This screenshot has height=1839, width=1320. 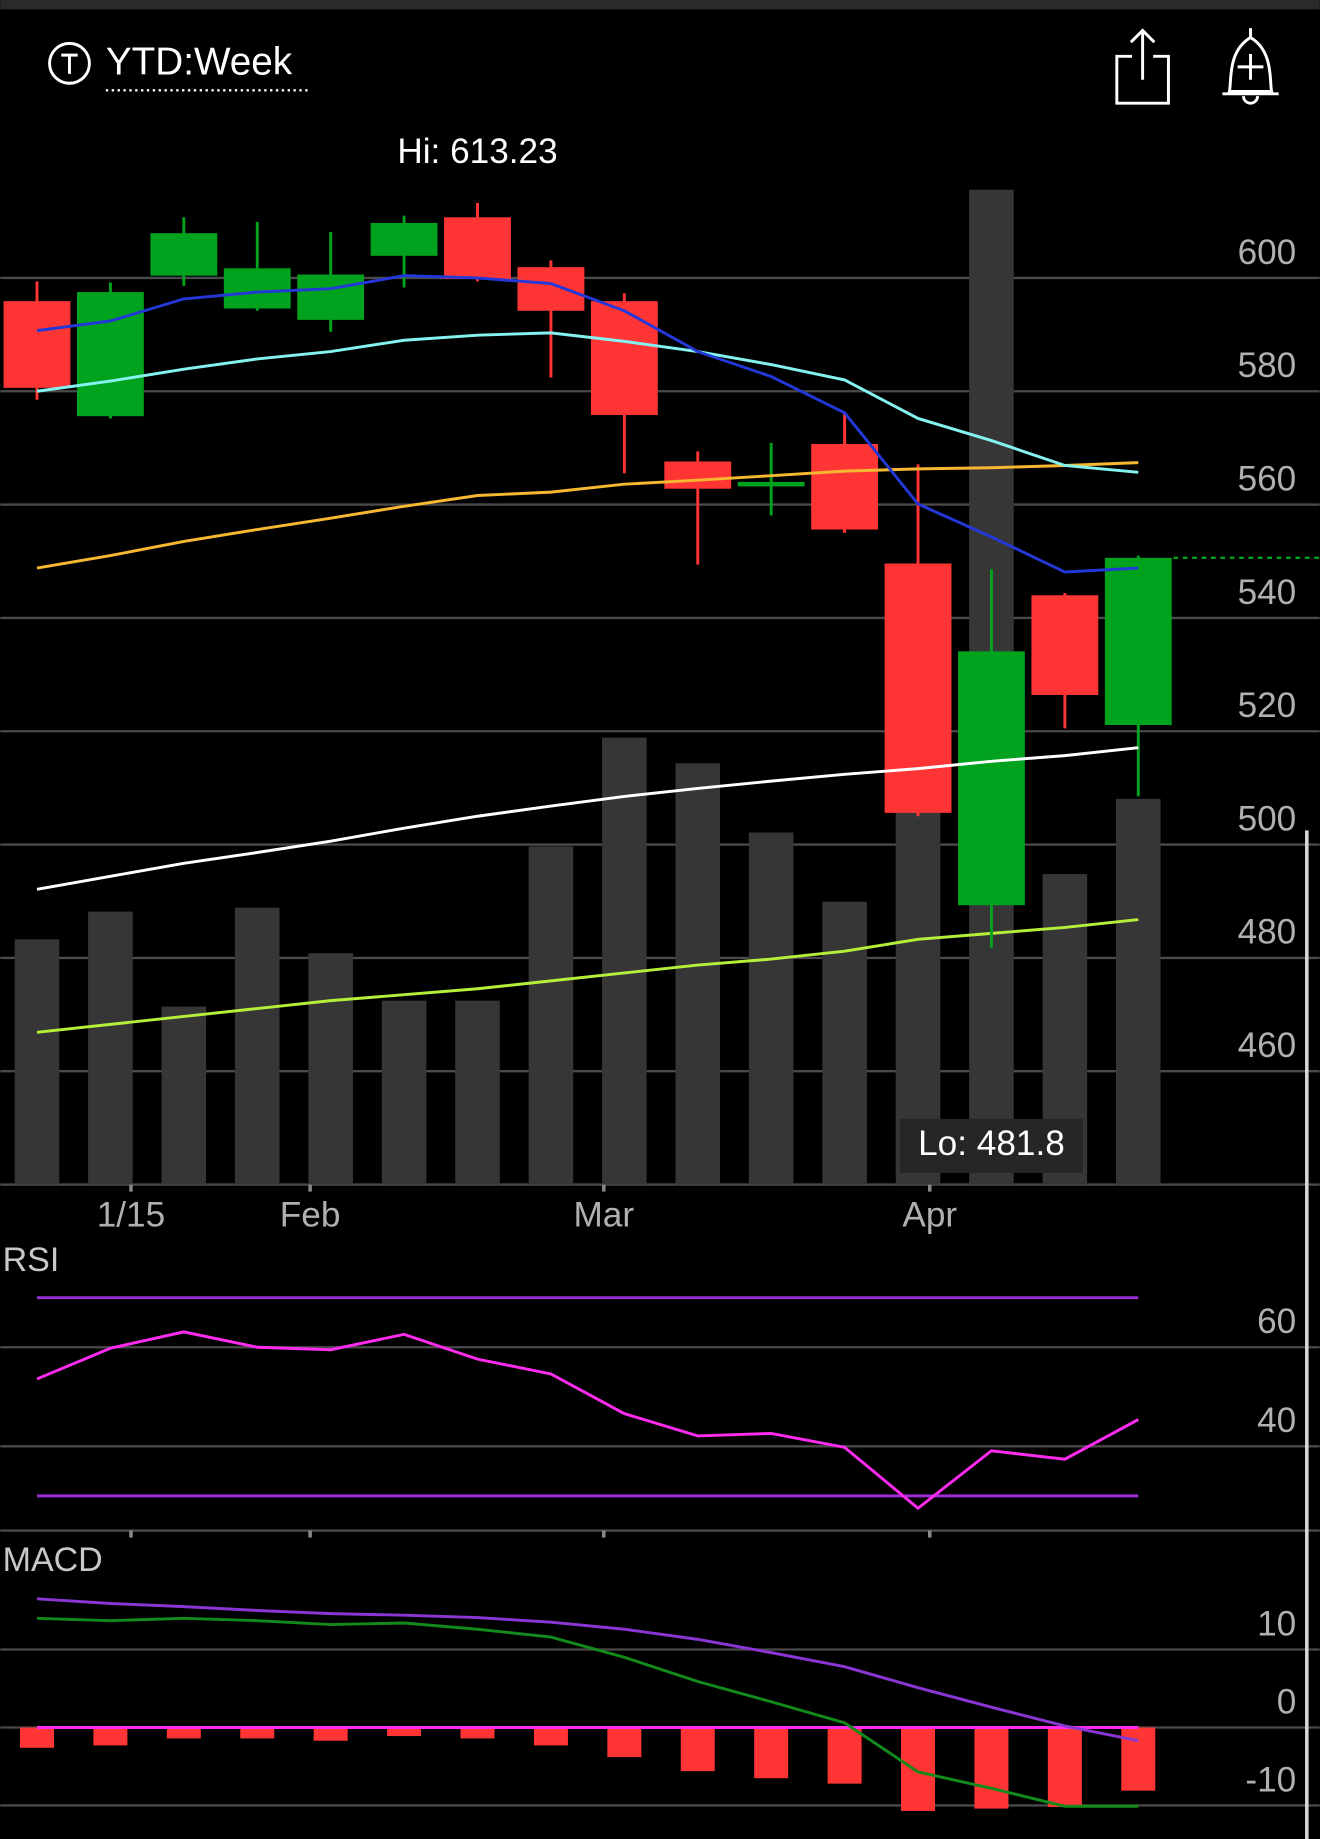 What do you see at coordinates (929, 1215) in the screenshot?
I see `x-tick-label: Apr` at bounding box center [929, 1215].